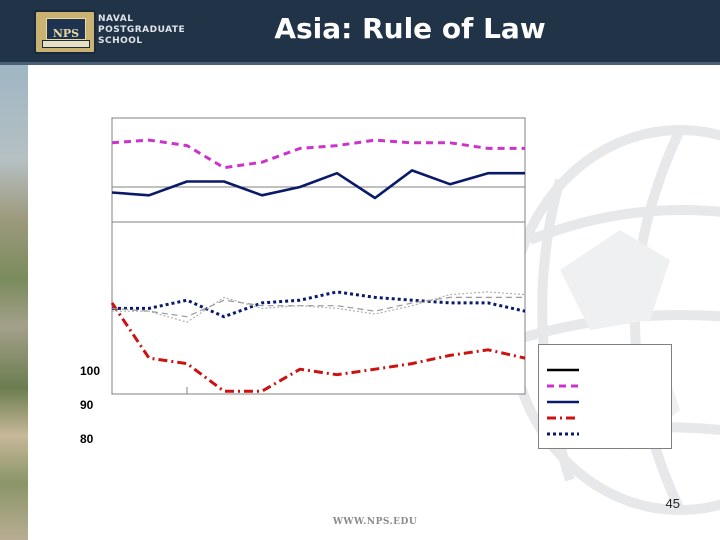 Image resolution: width=720 pixels, height=540 pixels. What do you see at coordinates (87, 439) in the screenshot?
I see `y-tick-label: 80` at bounding box center [87, 439].